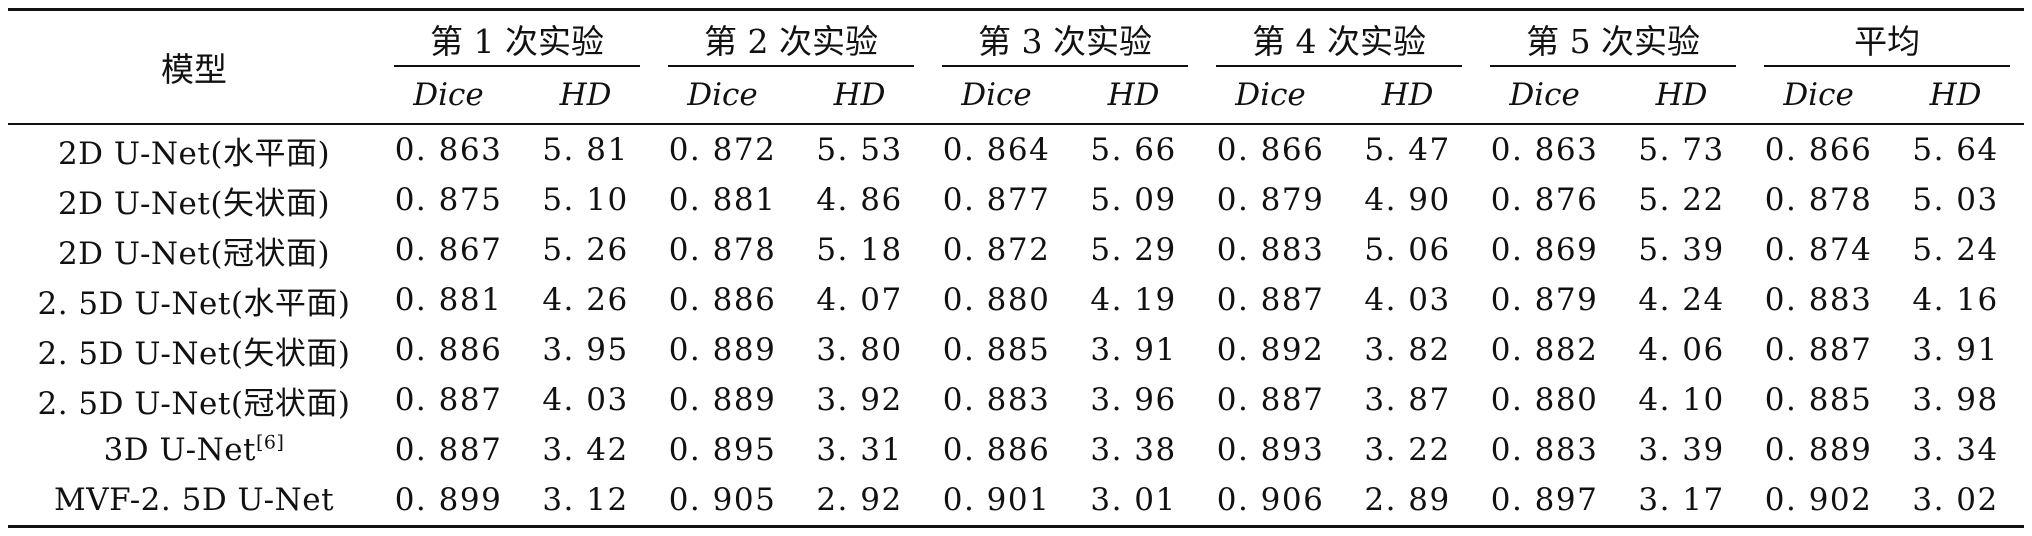  Describe the element at coordinates (1270, 350) in the screenshot. I see `dice-value-cell: 0. 892` at that location.